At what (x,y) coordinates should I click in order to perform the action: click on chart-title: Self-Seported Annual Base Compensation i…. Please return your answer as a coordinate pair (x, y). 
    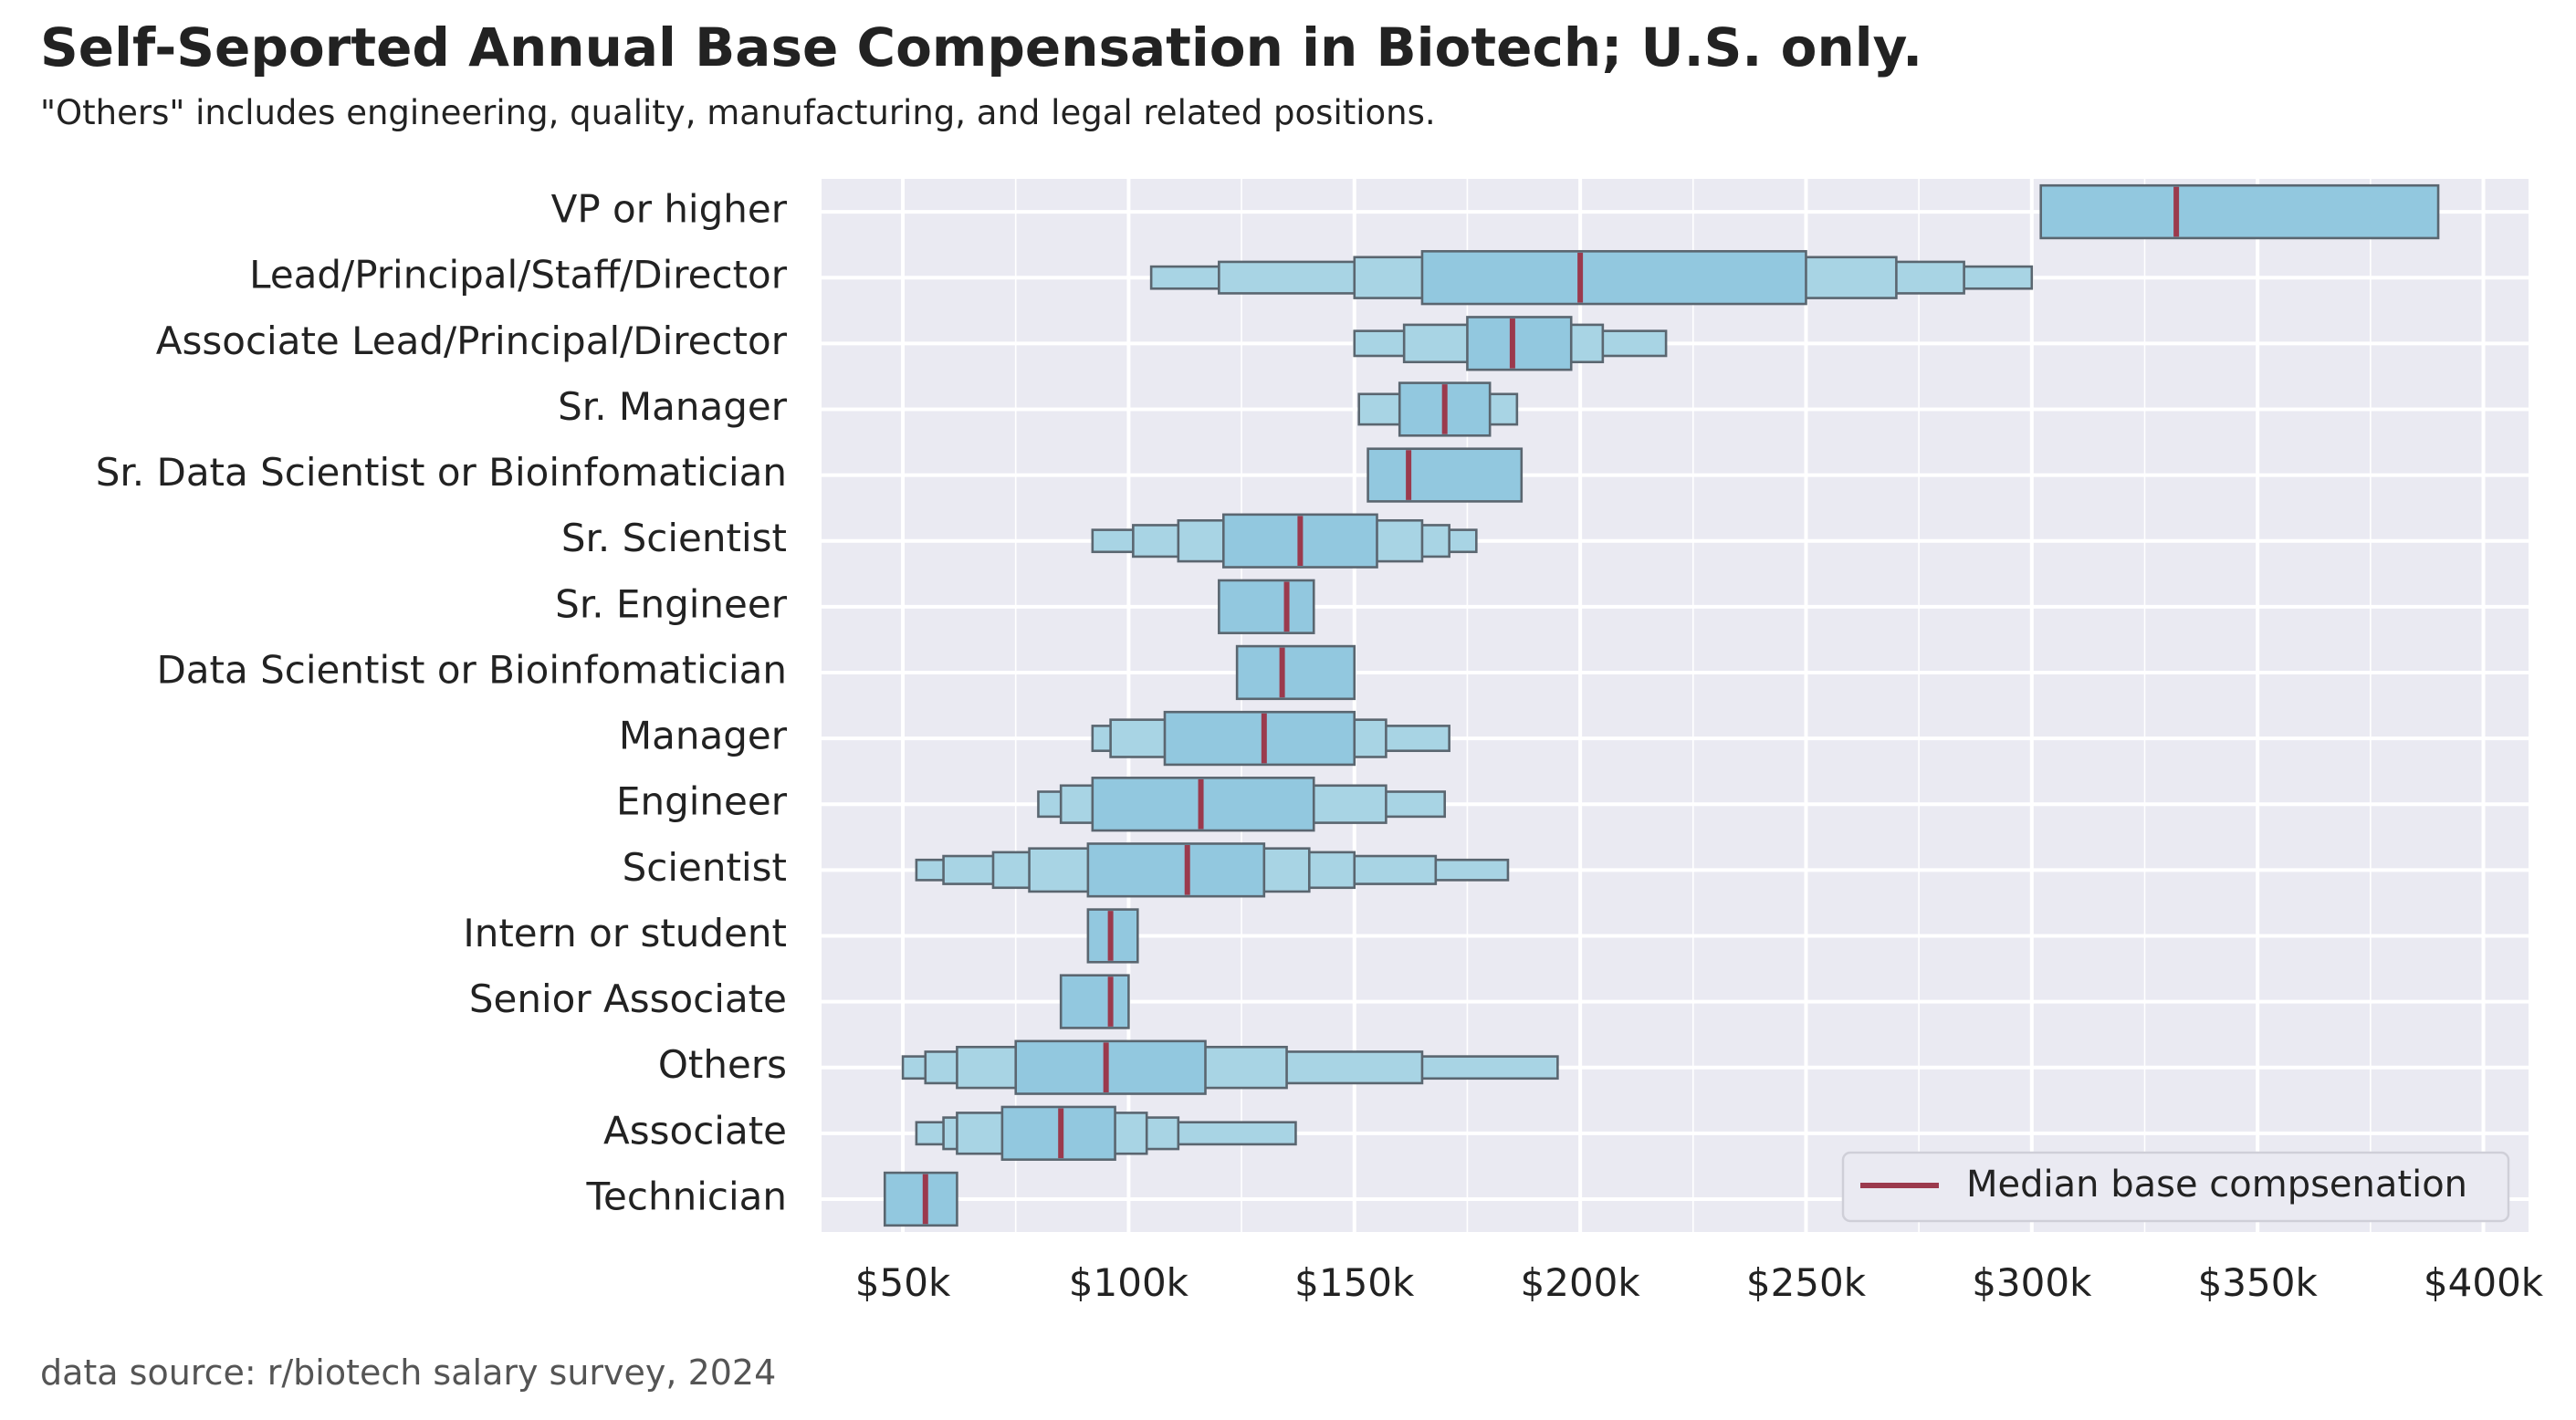
    Looking at the image, I should click on (982, 47).